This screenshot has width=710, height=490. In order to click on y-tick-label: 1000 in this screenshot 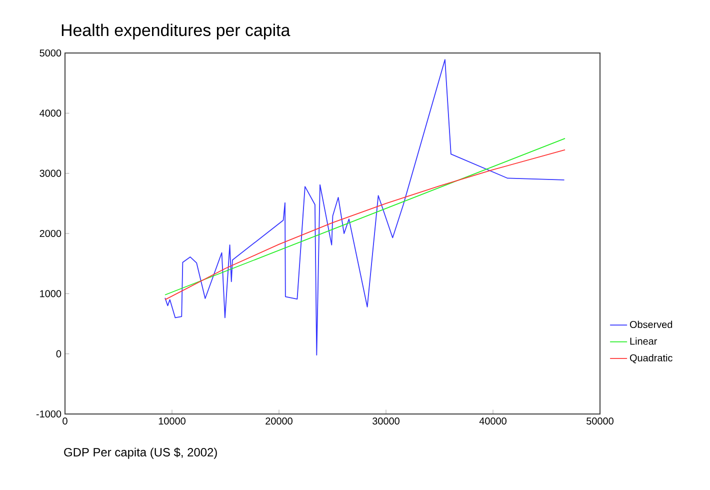, I will do `click(51, 294)`.